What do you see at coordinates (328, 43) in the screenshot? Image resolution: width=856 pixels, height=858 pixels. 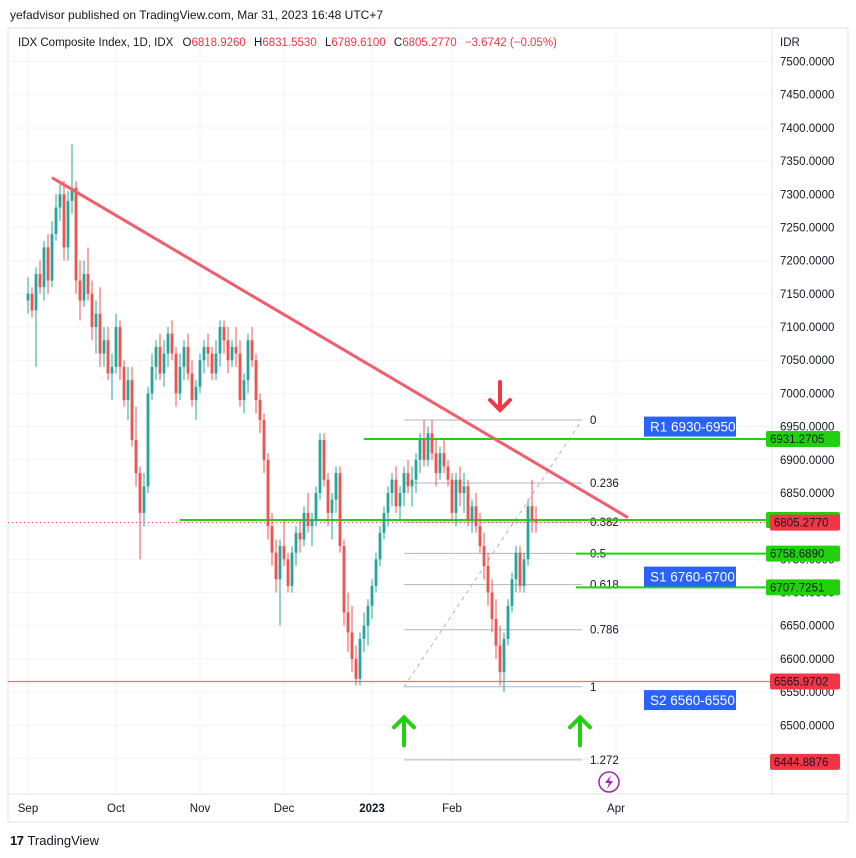 I see `low-label: L` at bounding box center [328, 43].